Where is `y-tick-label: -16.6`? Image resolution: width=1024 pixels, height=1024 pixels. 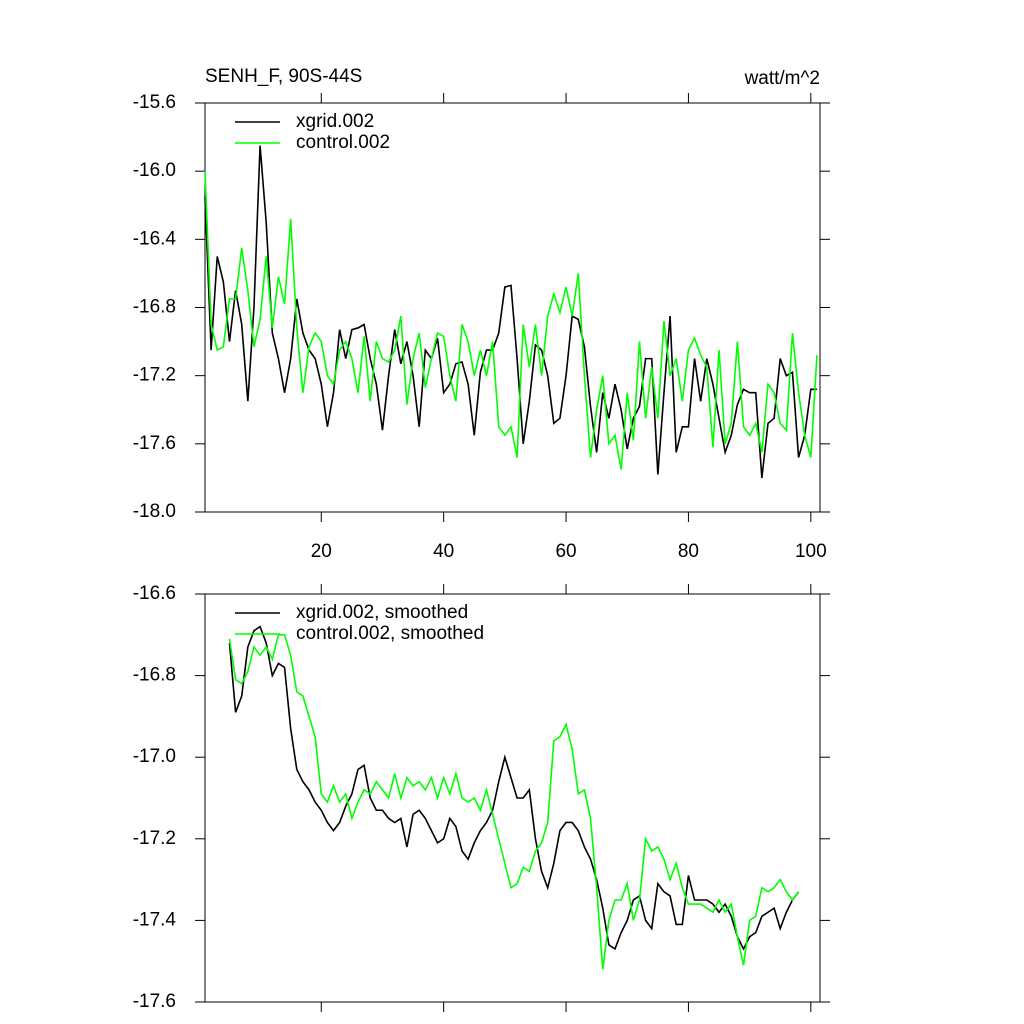 y-tick-label: -16.6 is located at coordinates (154, 593).